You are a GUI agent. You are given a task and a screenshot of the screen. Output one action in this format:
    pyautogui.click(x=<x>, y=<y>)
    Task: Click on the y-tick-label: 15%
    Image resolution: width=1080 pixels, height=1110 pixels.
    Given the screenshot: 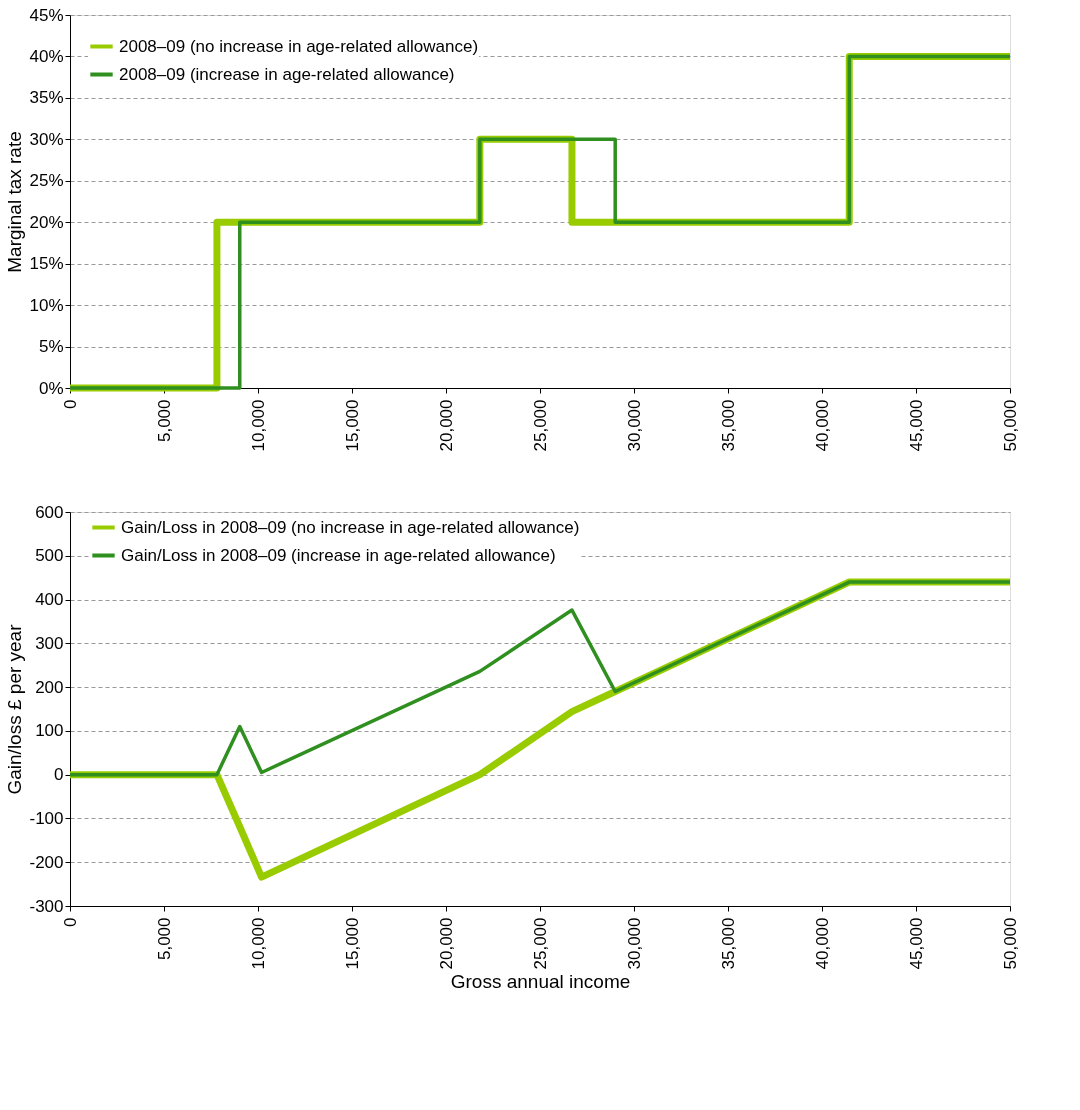 What is the action you would take?
    pyautogui.click(x=46, y=264)
    